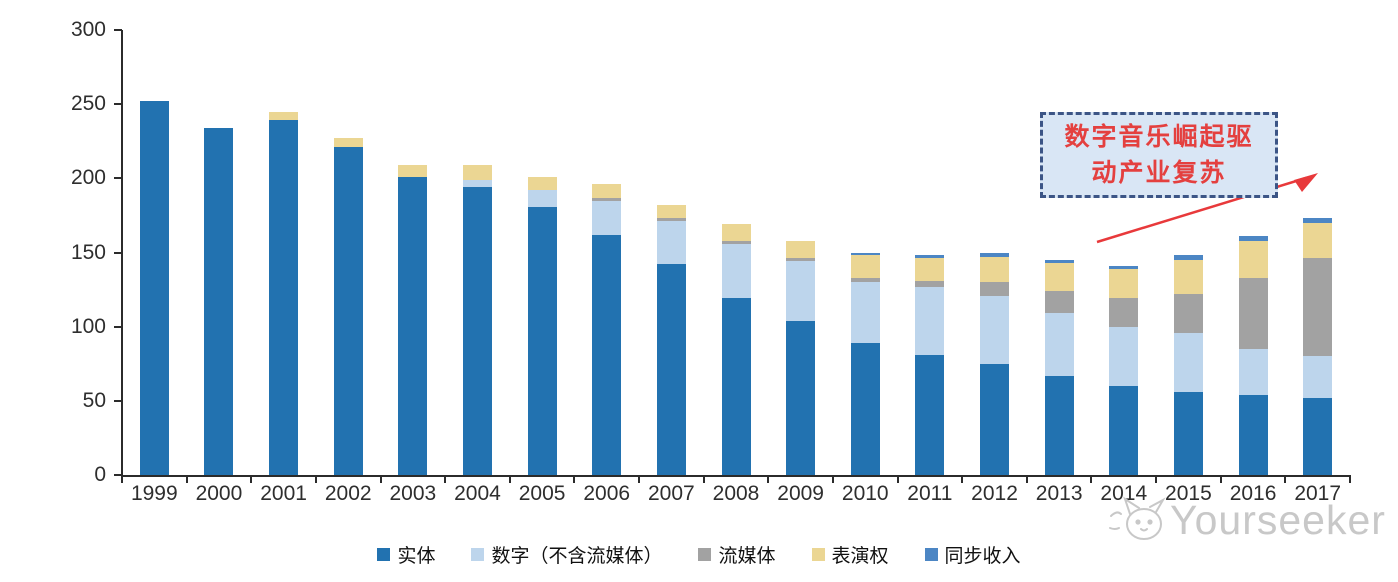 The width and height of the screenshot is (1398, 582). What do you see at coordinates (747, 556) in the screenshot?
I see `legend-label: 流媒体` at bounding box center [747, 556].